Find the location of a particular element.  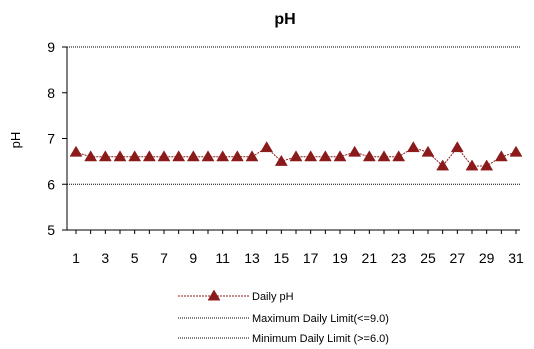

x-tick-label: 1 is located at coordinates (76, 258).